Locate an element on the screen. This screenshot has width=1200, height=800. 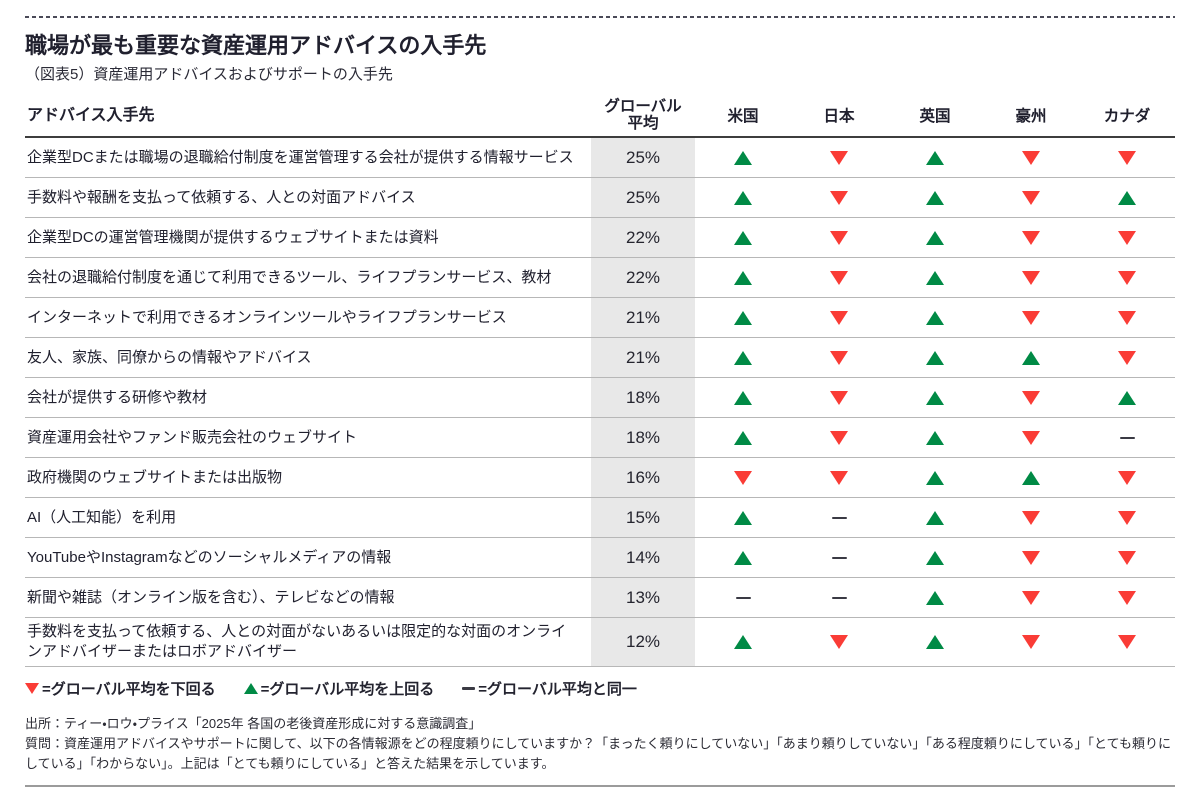
dotted-divider is located at coordinates (600, 17).